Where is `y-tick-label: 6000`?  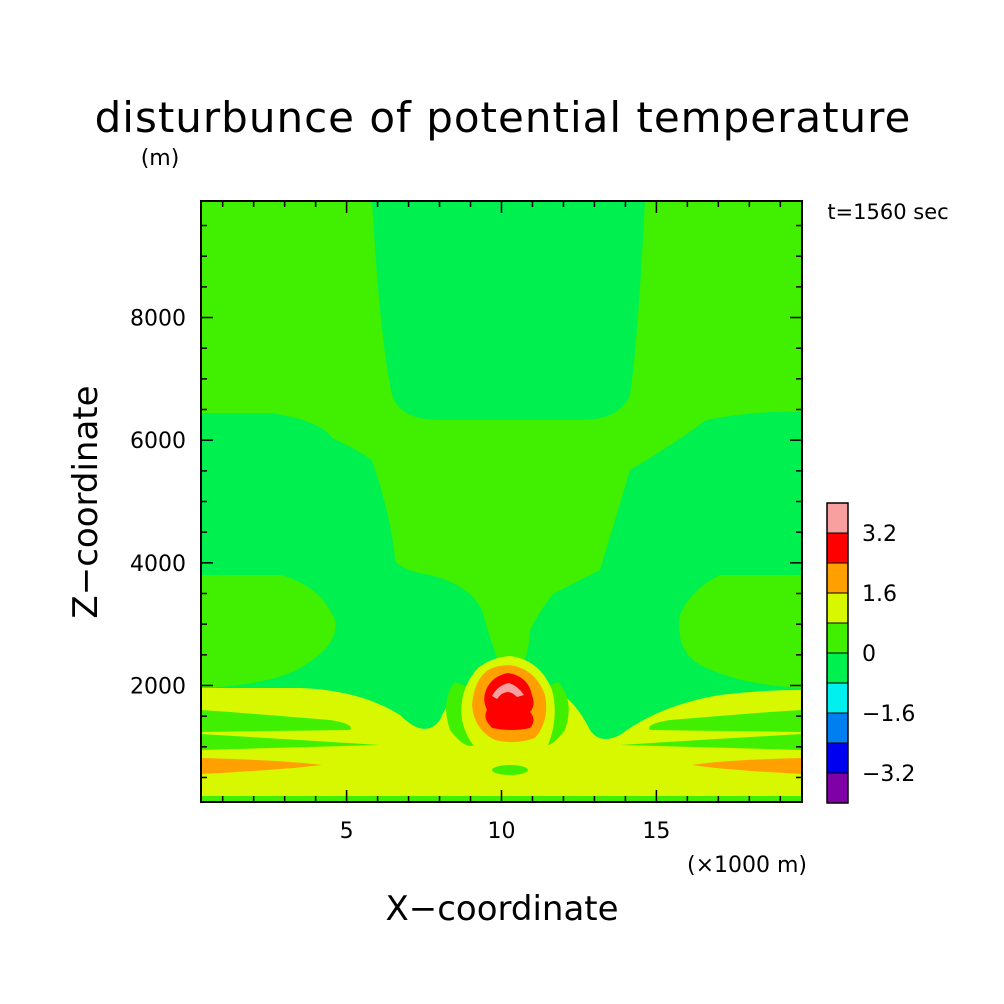 y-tick-label: 6000 is located at coordinates (158, 441).